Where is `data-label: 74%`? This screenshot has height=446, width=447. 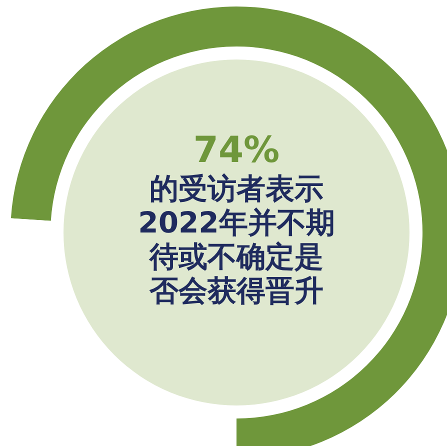
data-label: 74% is located at coordinates (236, 150).